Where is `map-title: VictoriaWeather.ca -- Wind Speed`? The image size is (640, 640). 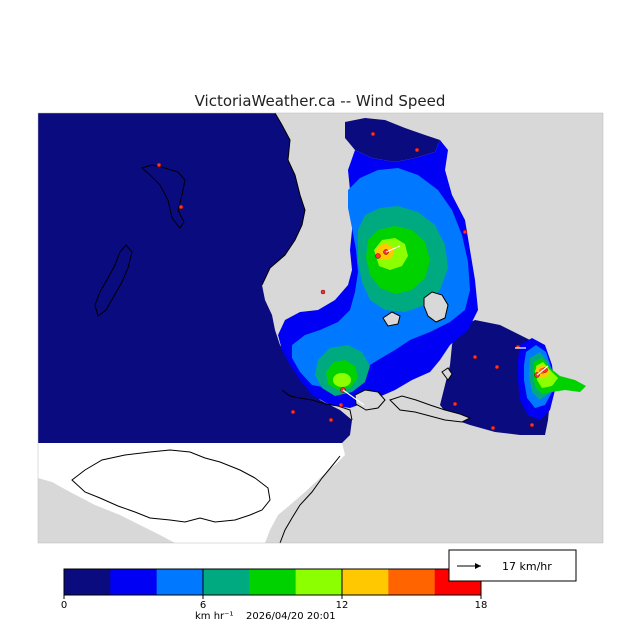
map-title: VictoriaWeather.ca -- Wind Speed is located at coordinates (320, 101).